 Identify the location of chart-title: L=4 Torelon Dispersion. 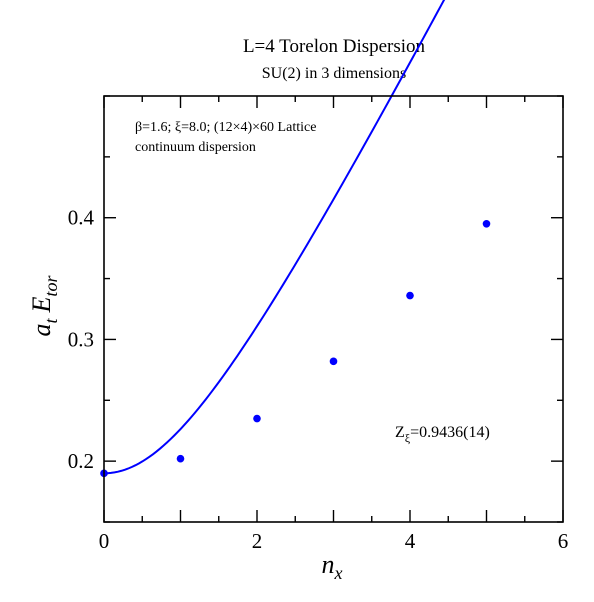
(334, 46).